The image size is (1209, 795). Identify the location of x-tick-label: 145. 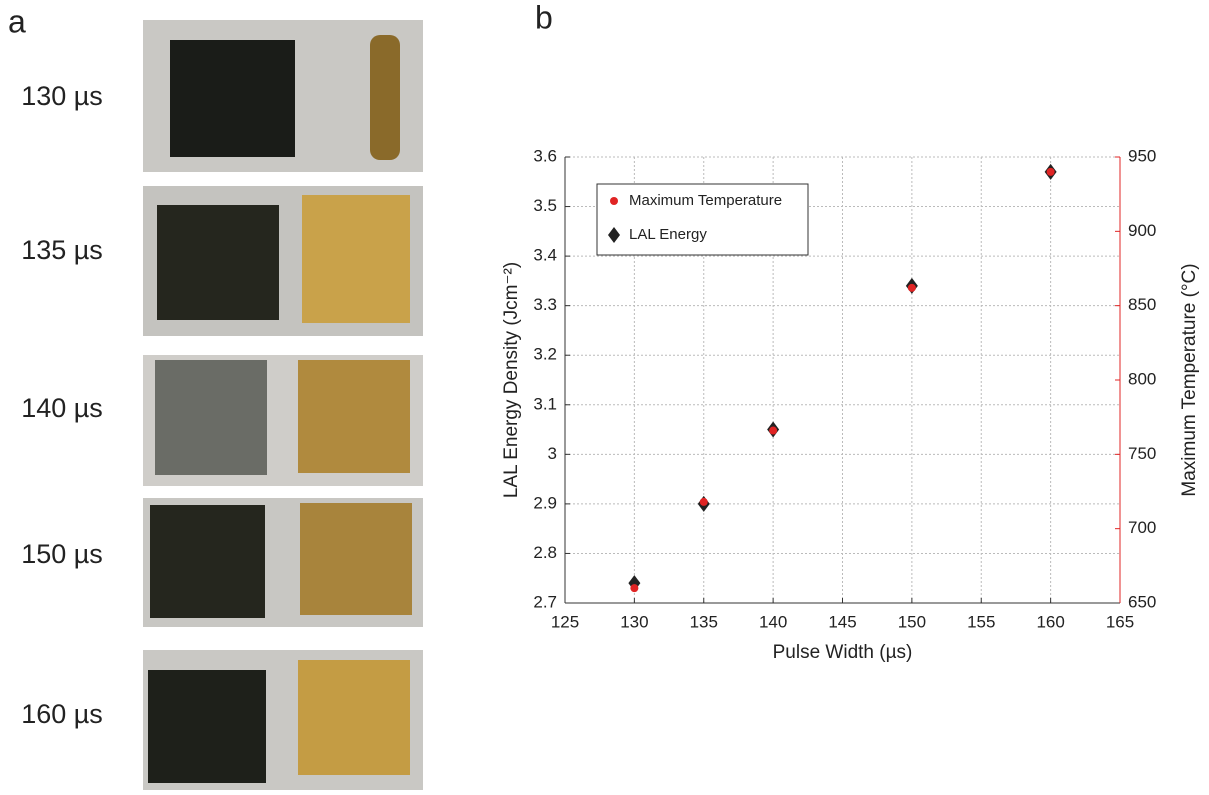
(842, 621).